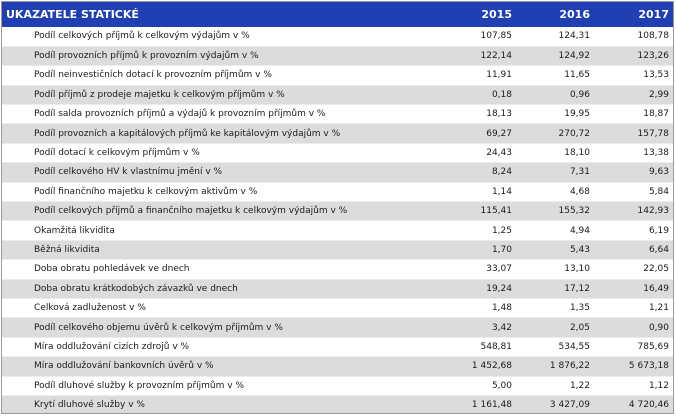 This screenshot has width=676, height=416. I want to click on value-2017: 785,69, so click(633, 347).